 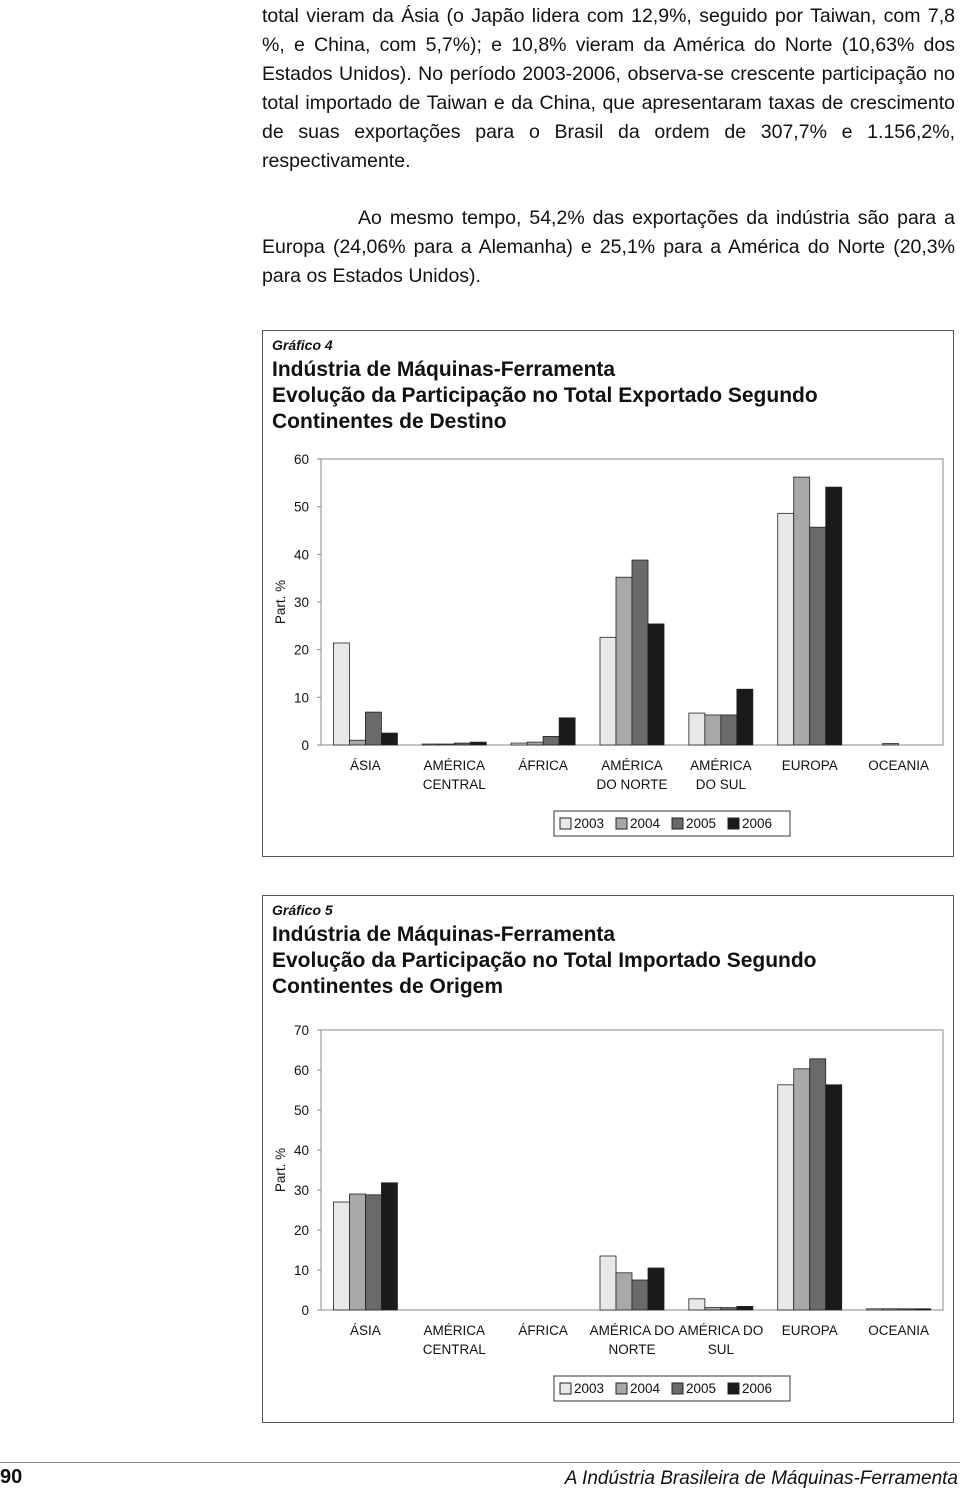 I want to click on x-tick-label: ÁSIA, so click(x=365, y=765).